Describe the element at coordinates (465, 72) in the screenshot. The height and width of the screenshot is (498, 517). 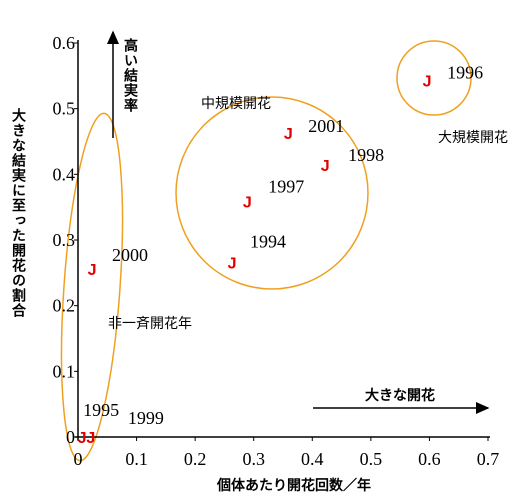
I see `point-label: 1996` at that location.